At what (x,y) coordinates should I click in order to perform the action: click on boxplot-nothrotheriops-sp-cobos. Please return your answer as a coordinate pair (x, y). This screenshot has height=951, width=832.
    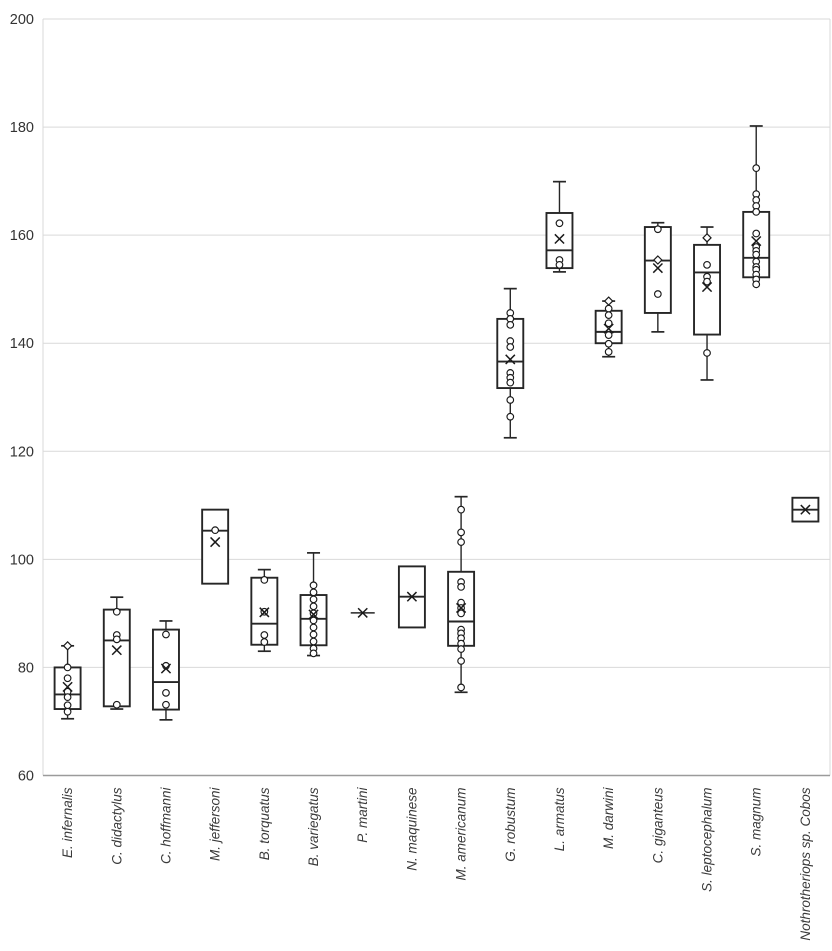
    Looking at the image, I should click on (805, 509).